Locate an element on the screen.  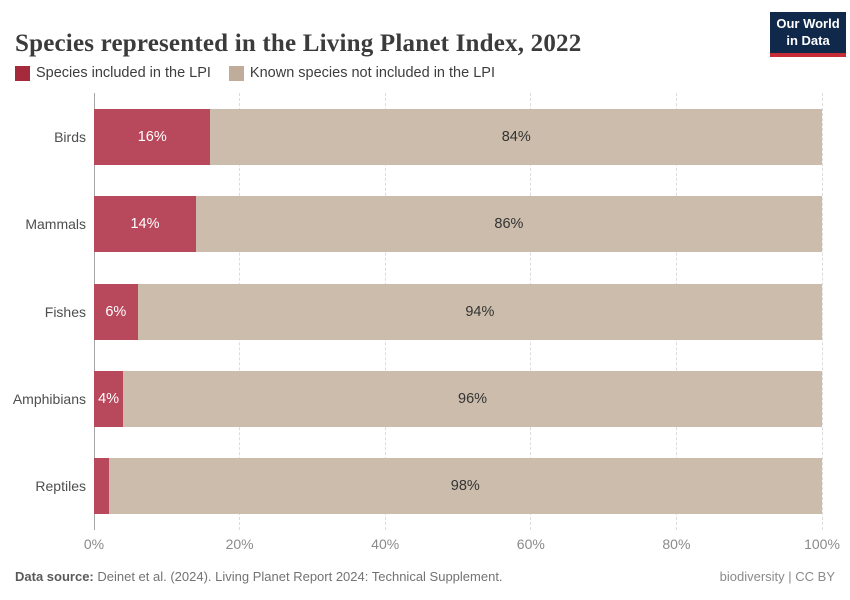
bar-mammals-included: 14% is located at coordinates (145, 224).